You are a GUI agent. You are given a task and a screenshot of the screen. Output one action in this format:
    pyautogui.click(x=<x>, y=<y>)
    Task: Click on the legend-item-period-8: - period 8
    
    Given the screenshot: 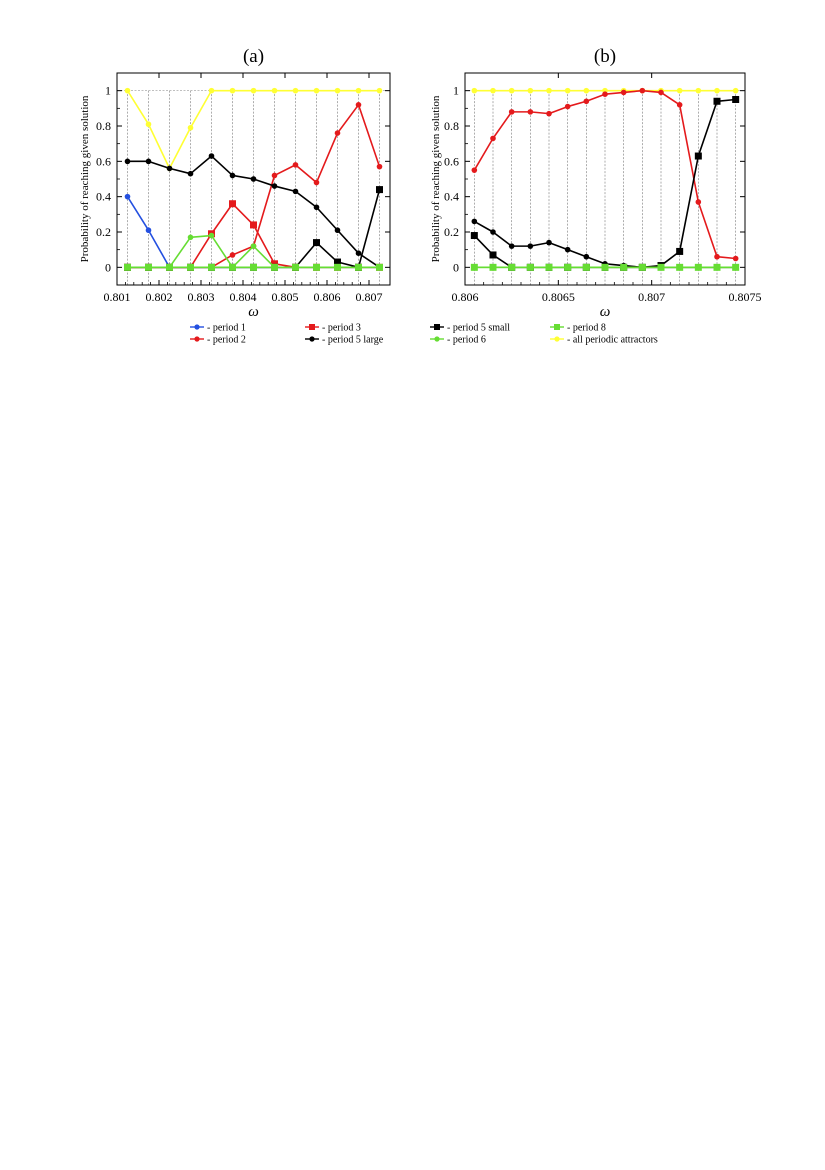 What is the action you would take?
    pyautogui.click(x=578, y=328)
    